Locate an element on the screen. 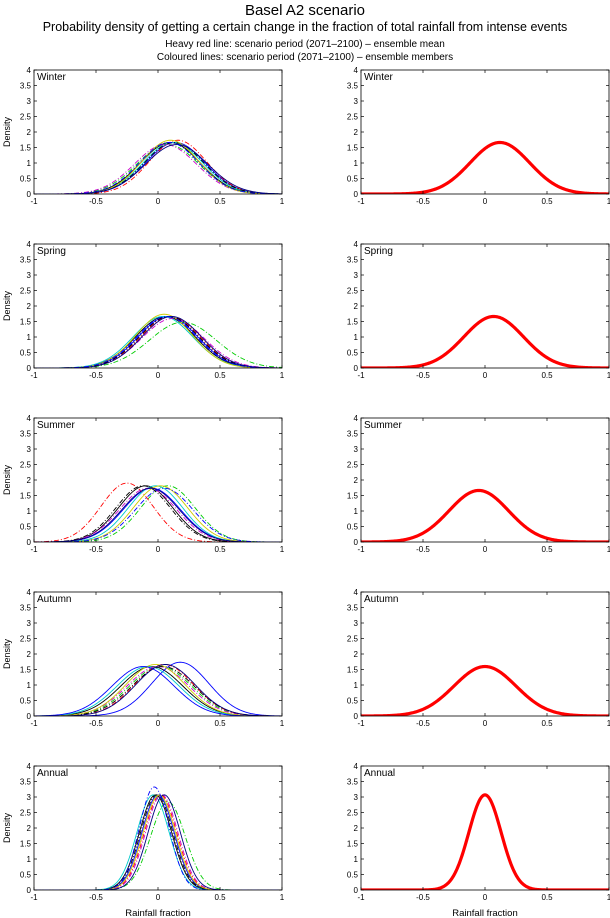 The width and height of the screenshot is (610, 918). chart-main-title: Basel A2 scenario is located at coordinates (305, 10).